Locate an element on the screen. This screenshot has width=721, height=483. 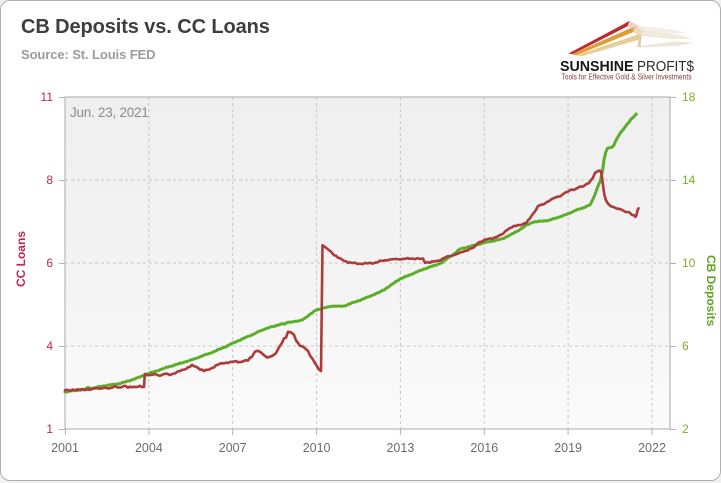
svg-text: PROFIT$ is located at coordinates (665, 67).